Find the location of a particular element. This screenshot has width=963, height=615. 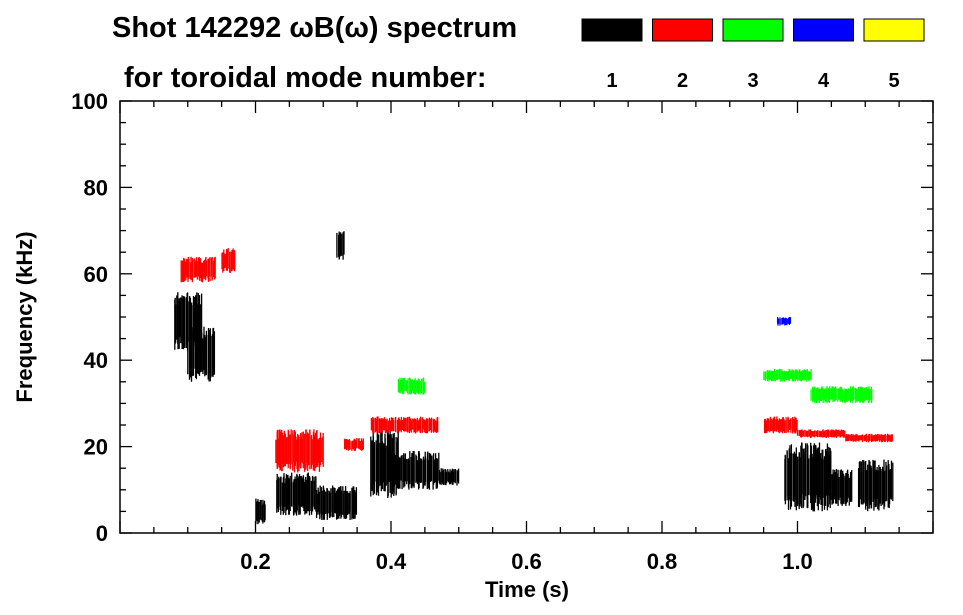

x-tick-label: 0.4 is located at coordinates (391, 561).